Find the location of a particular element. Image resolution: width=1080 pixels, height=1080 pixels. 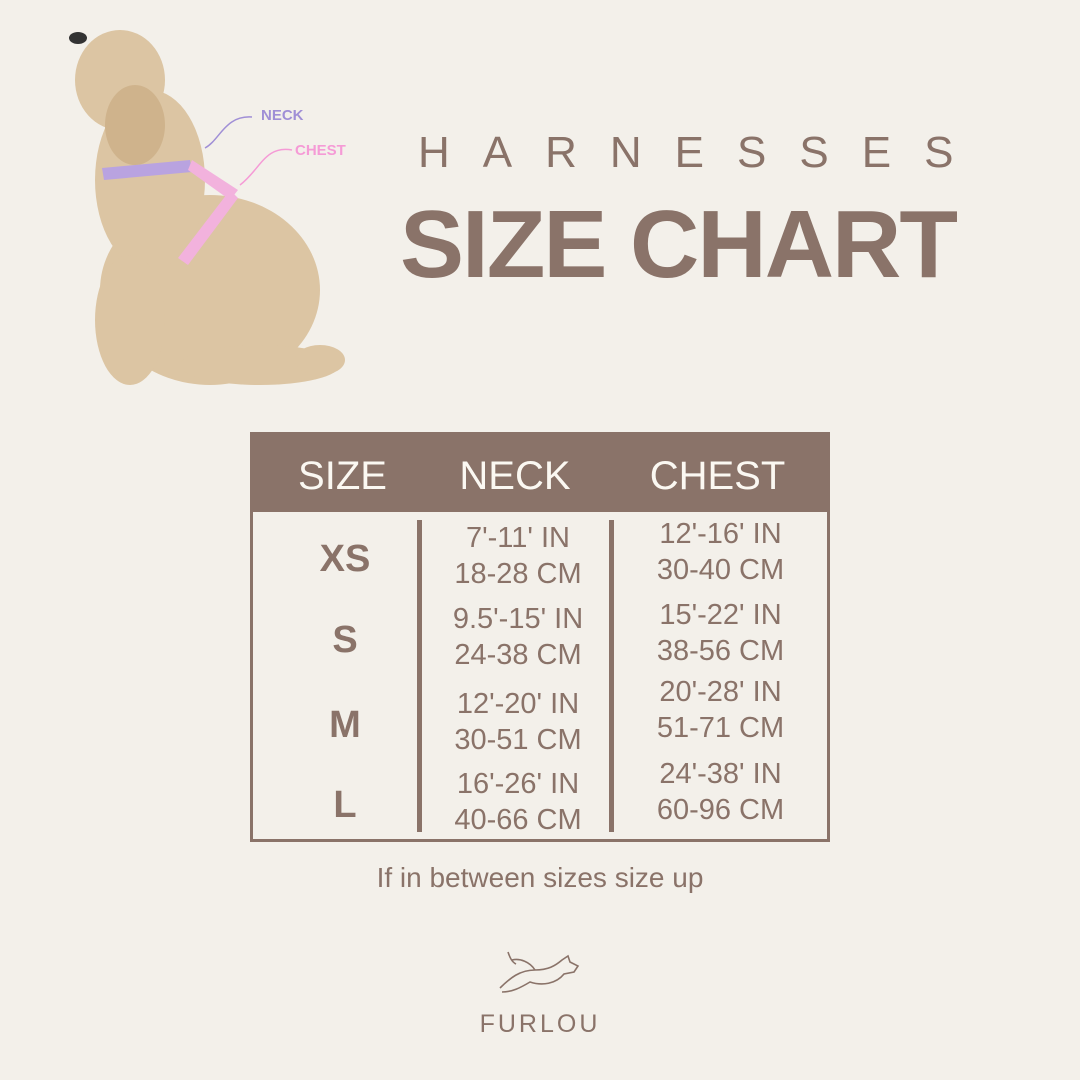

neck-cell: 16'-26' IN 40-66 CM is located at coordinates (518, 802).